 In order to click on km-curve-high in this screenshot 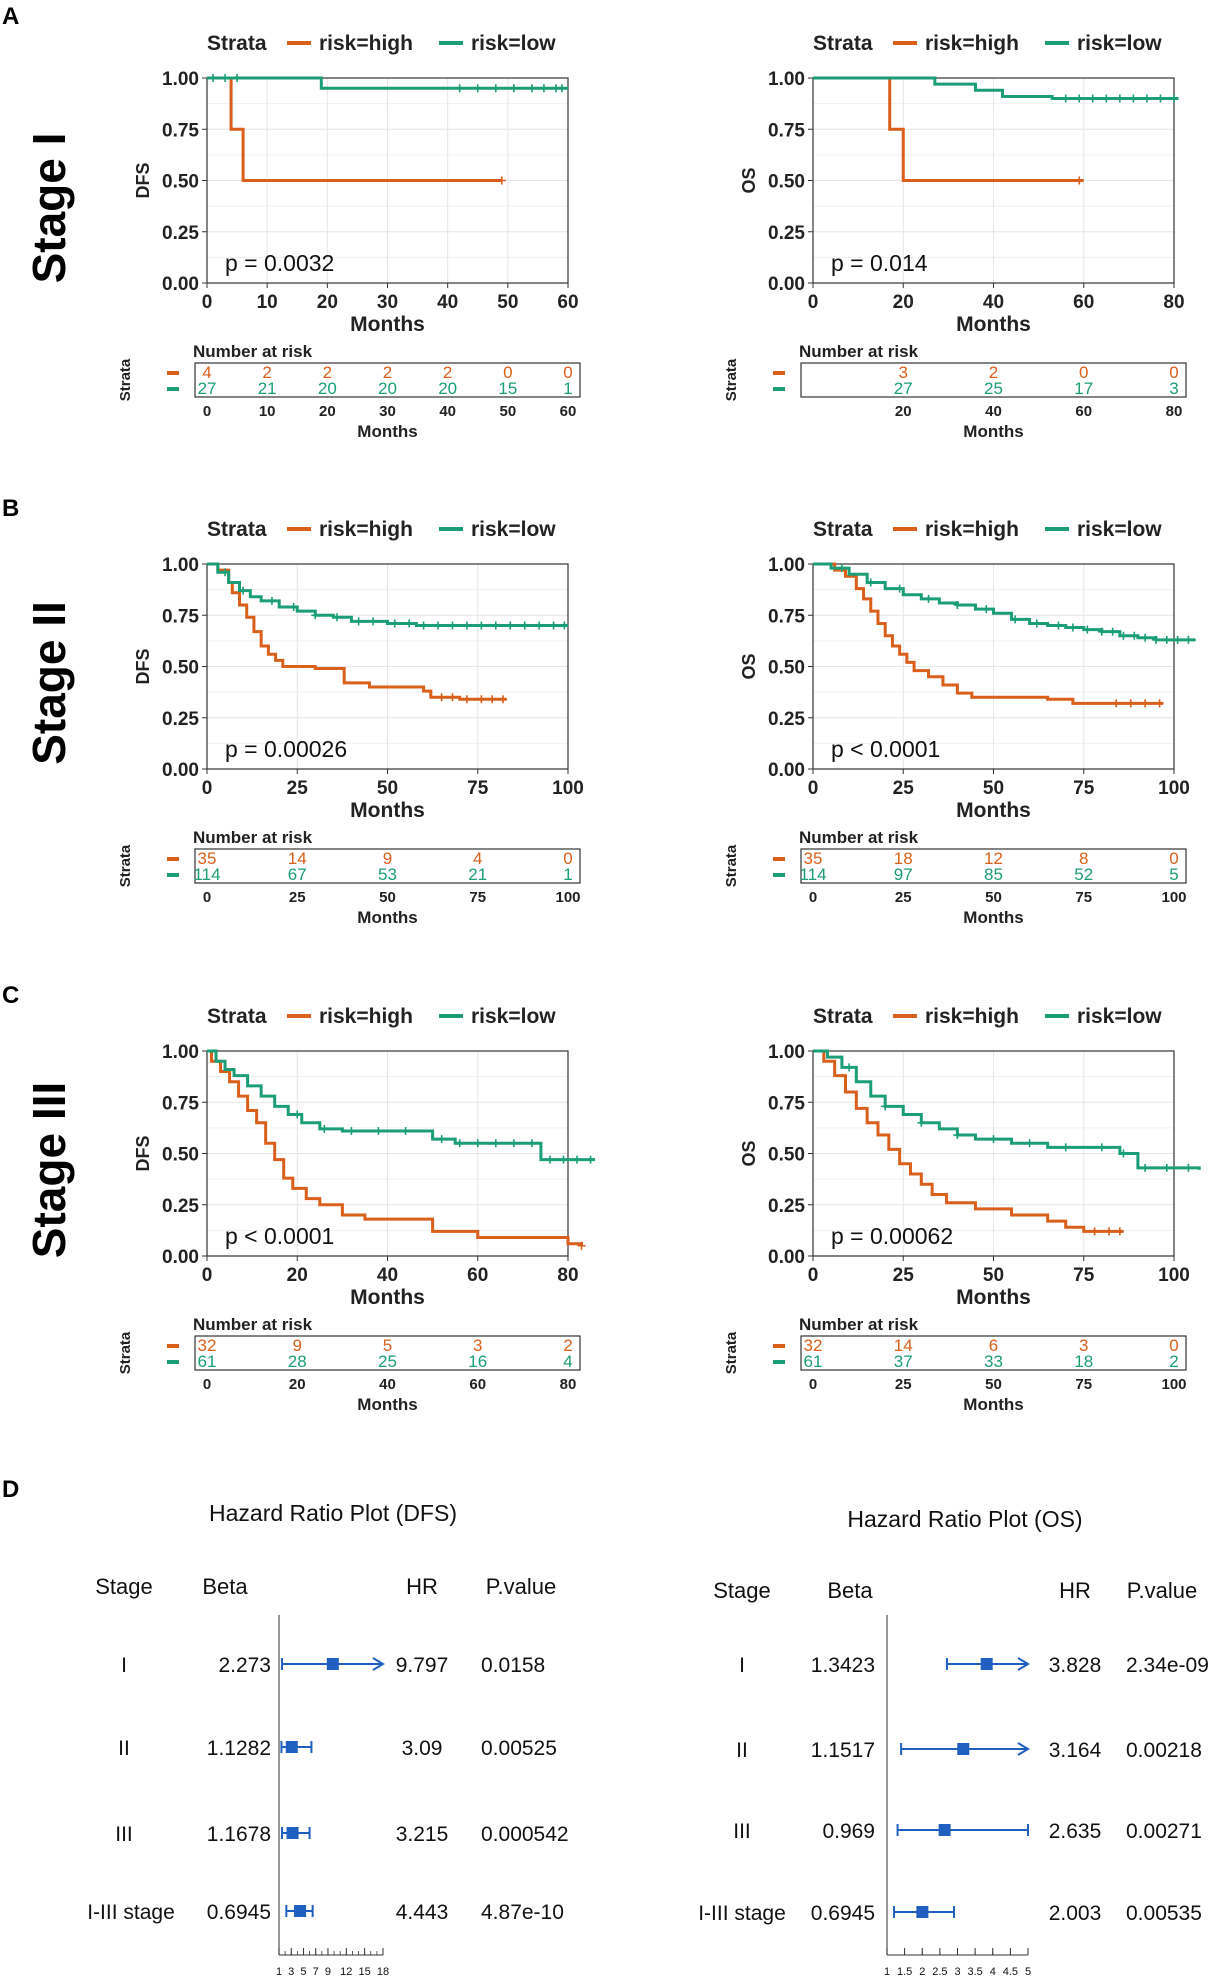, I will do `click(988, 633)`.